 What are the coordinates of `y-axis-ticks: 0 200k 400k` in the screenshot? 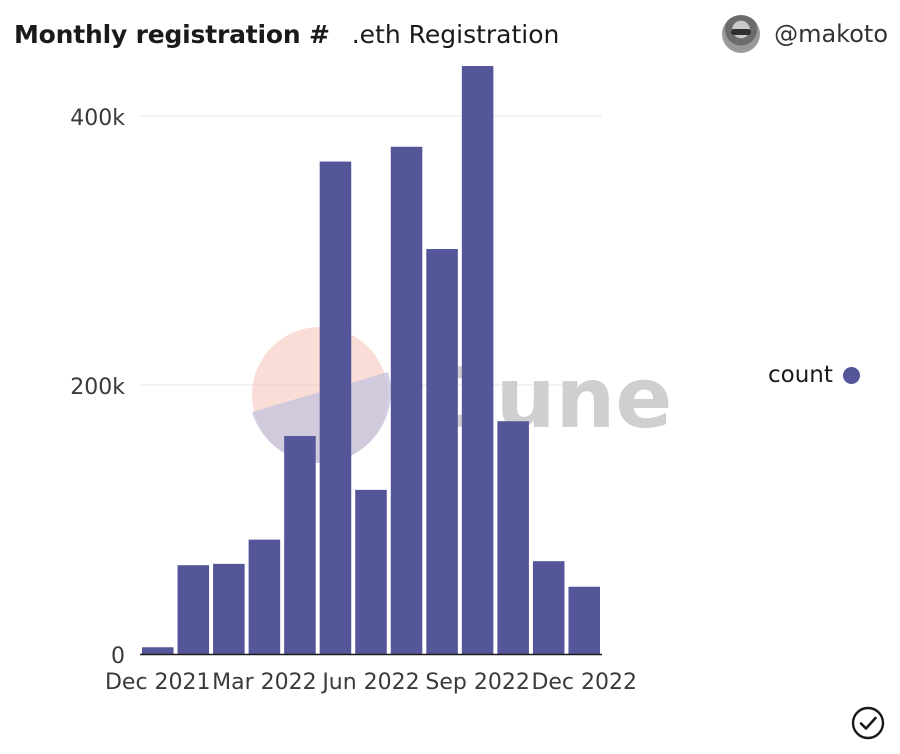 It's located at (97, 387).